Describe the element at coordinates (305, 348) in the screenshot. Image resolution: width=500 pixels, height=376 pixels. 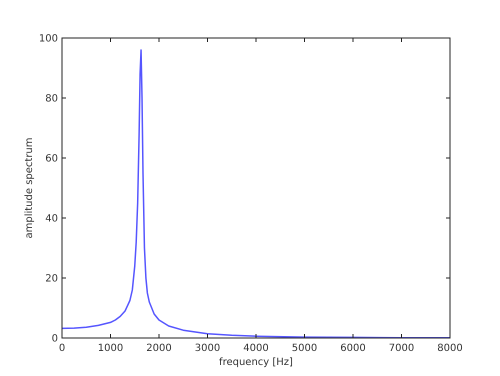
I see `x-tick-label: 5000` at that location.